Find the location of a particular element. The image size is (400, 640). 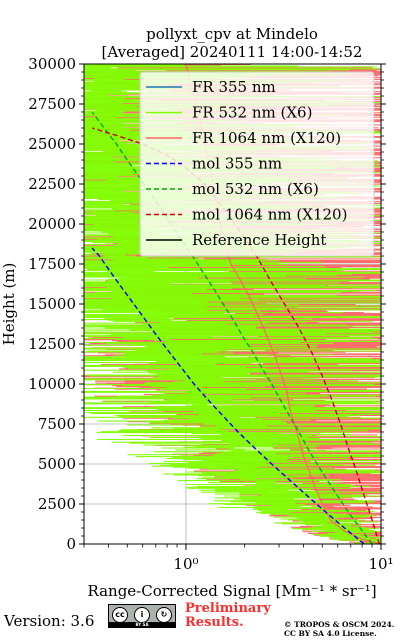

chart-title: pollyxt_cpv at Mindelo is located at coordinates (232, 34).